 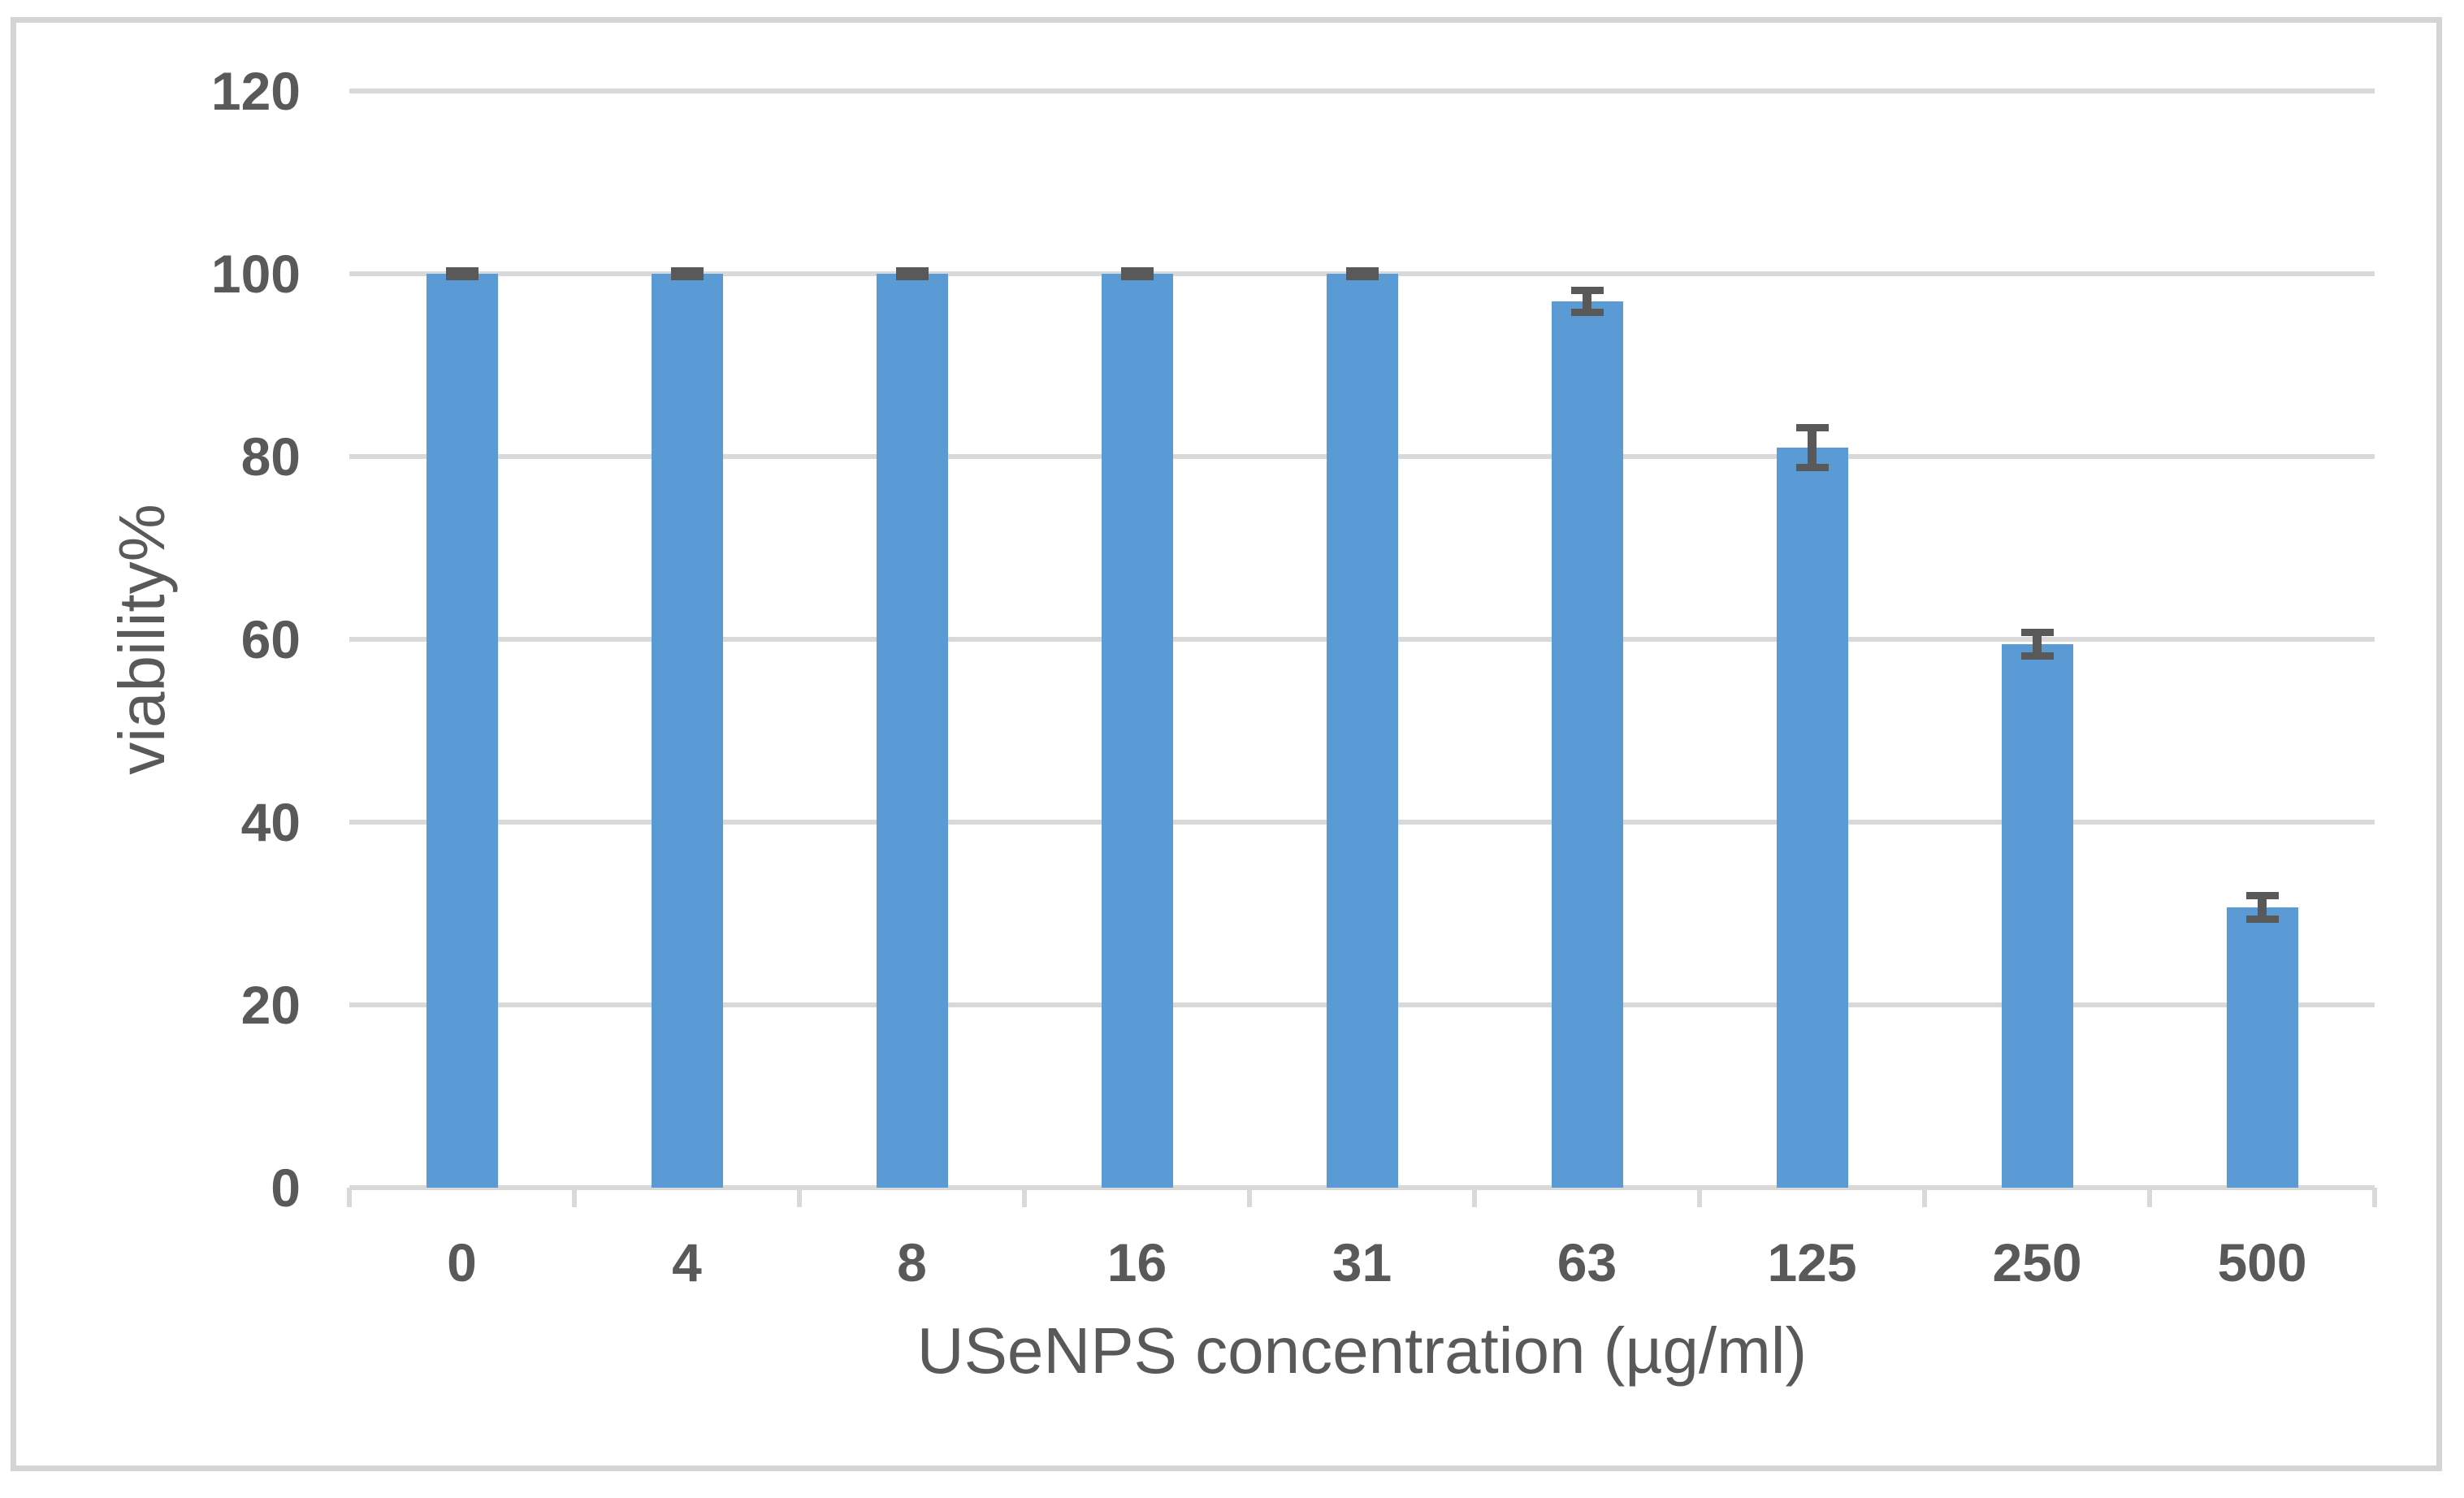 What do you see at coordinates (270, 457) in the screenshot?
I see `y-tick-label-80: 80` at bounding box center [270, 457].